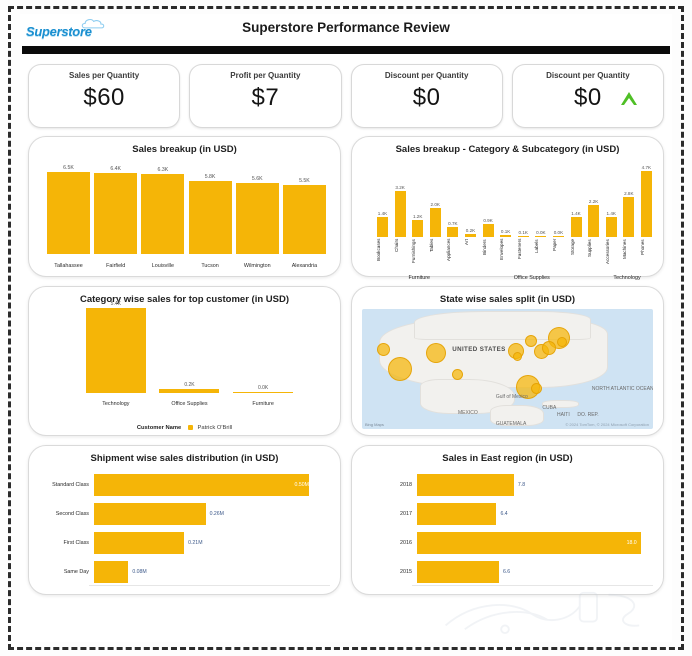  I want to click on bar-row: Same Day 0.08M, so click(183, 571).